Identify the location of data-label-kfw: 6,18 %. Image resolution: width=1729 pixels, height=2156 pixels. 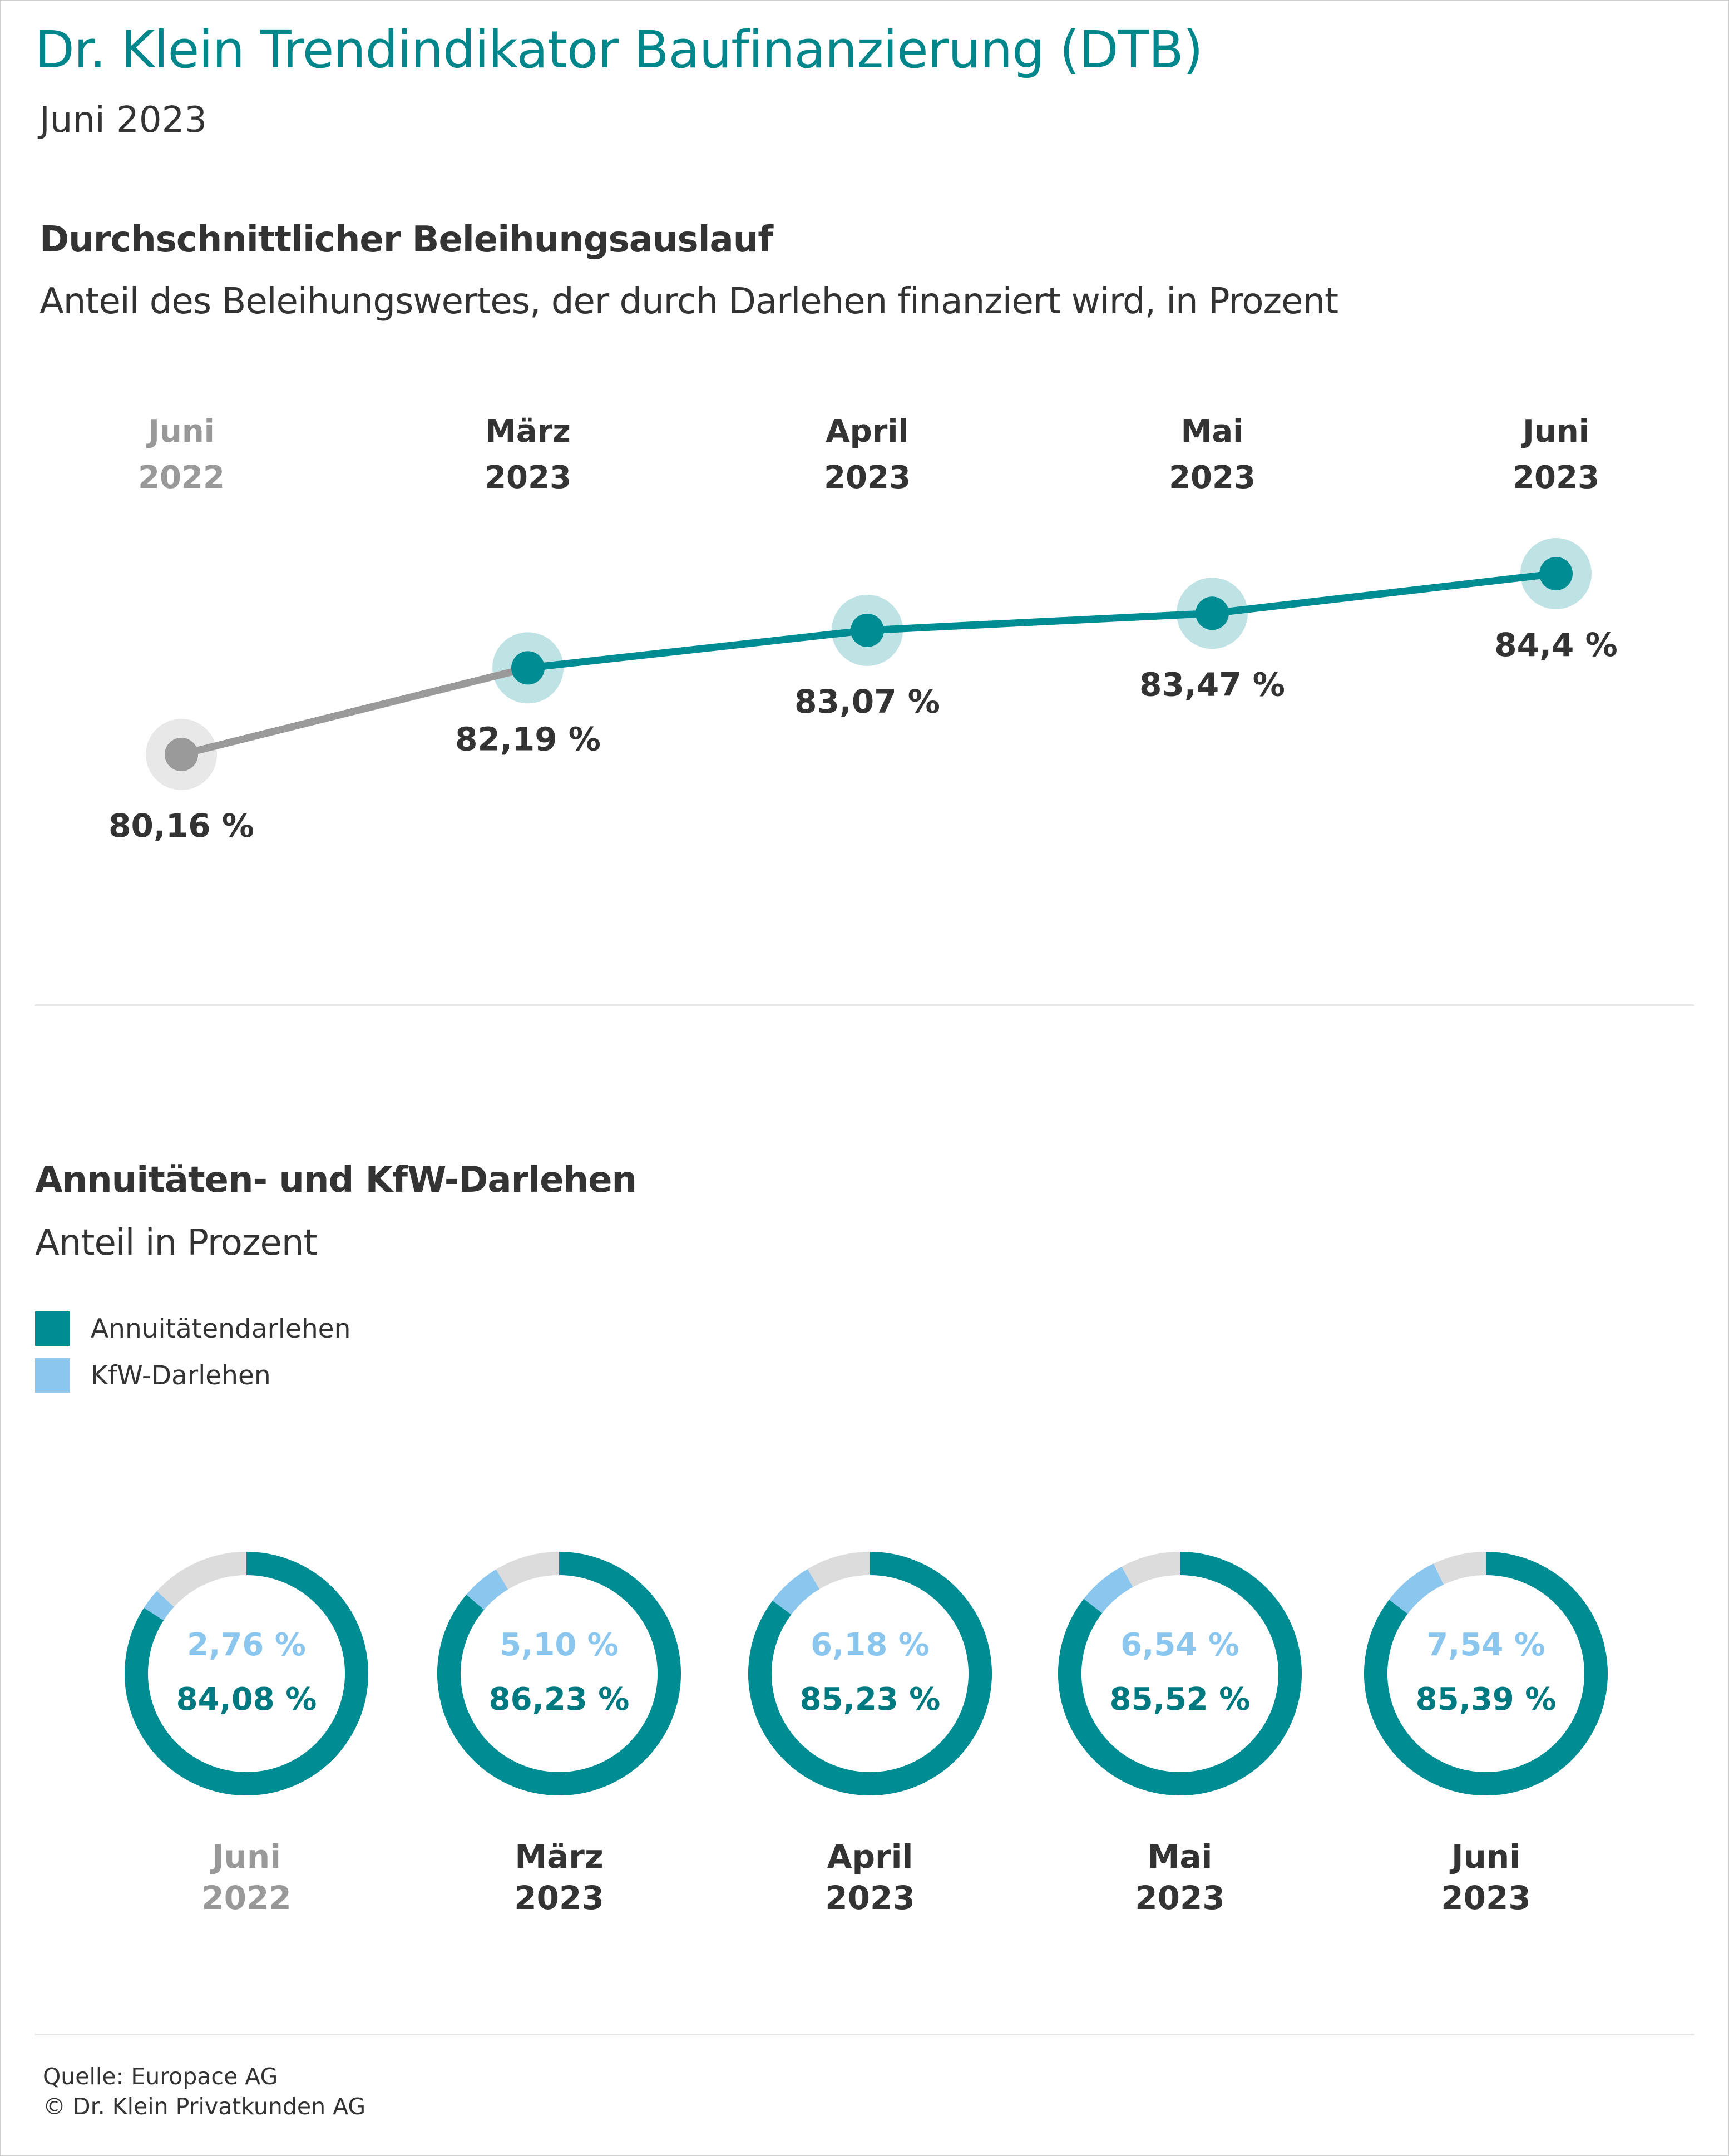
(871, 1645).